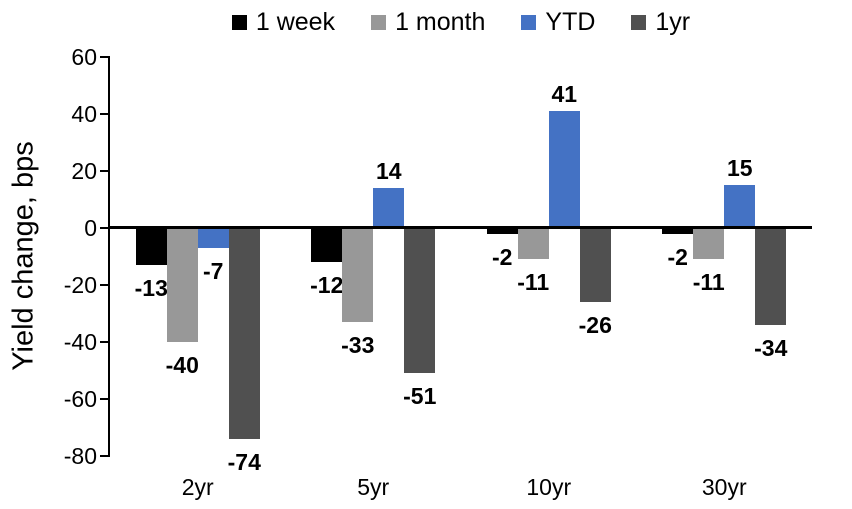  Describe the element at coordinates (379, 22) in the screenshot. I see `legend-marker-1-month-icon` at that location.